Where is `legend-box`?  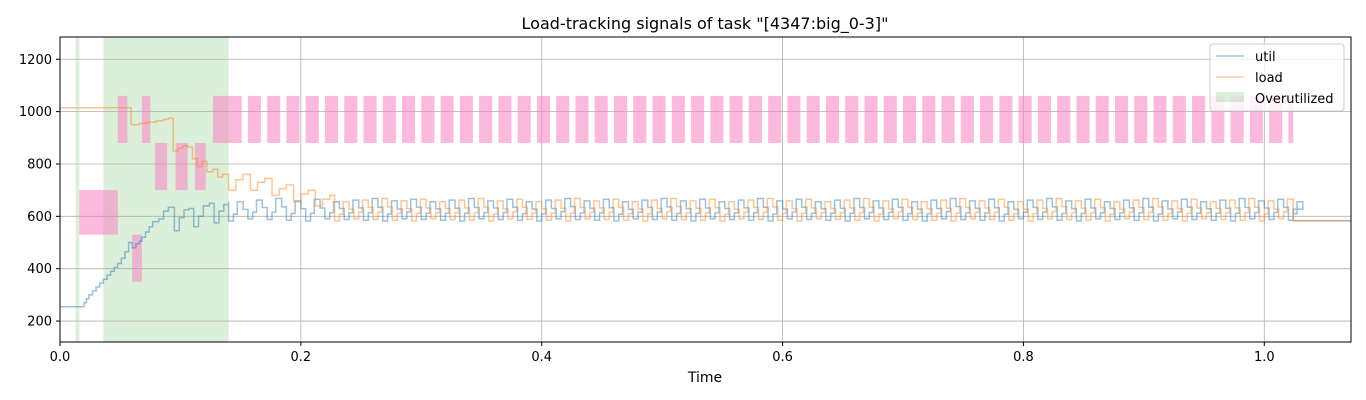 legend-box is located at coordinates (1277, 77).